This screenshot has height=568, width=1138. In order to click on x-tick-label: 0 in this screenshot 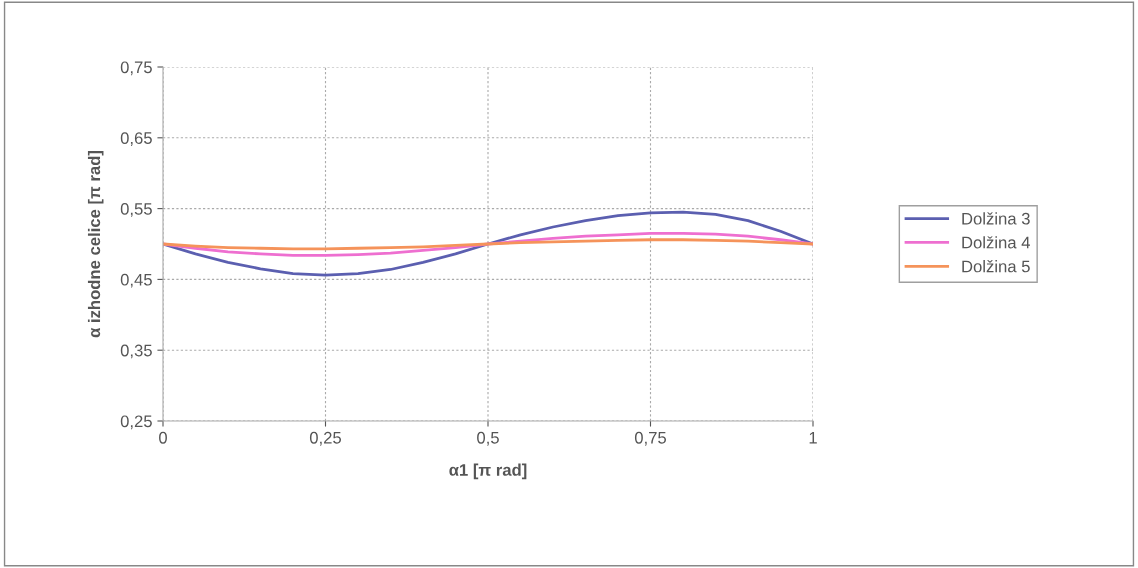, I will do `click(163, 437)`.